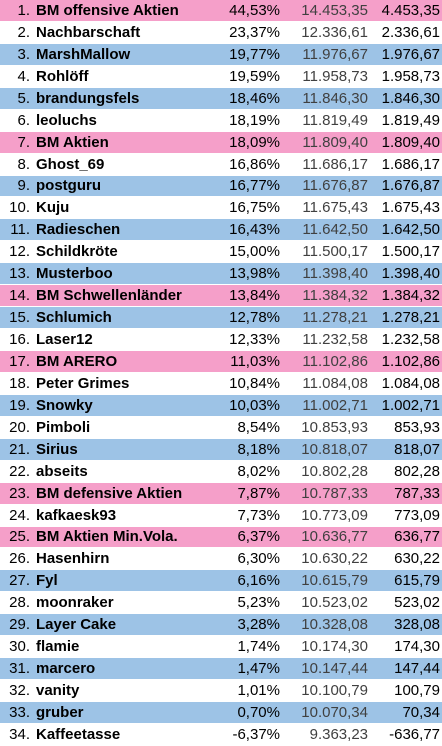 Image resolution: width=442 pixels, height=746 pixels. I want to click on table-row: 32. vanity 1,01% 10.100,79 100,79, so click(221, 690).